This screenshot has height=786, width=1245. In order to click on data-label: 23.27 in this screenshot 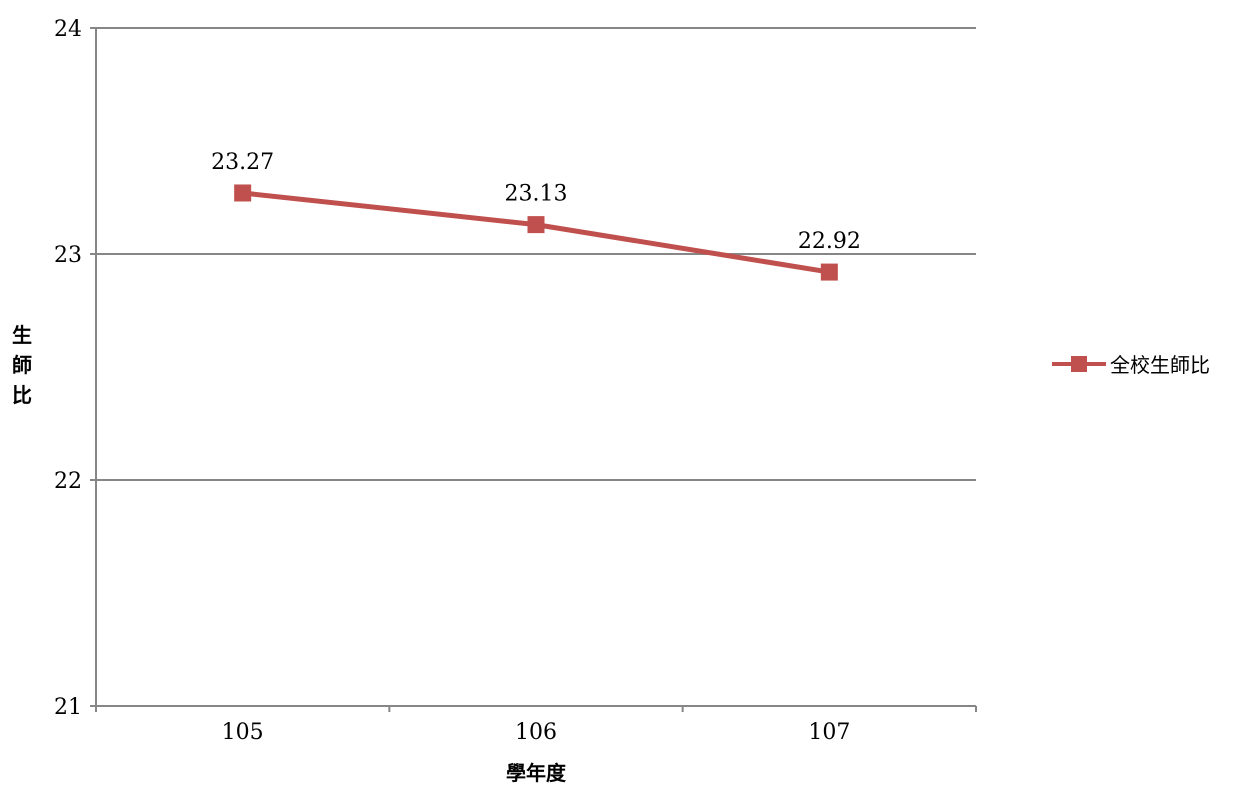, I will do `click(242, 162)`.